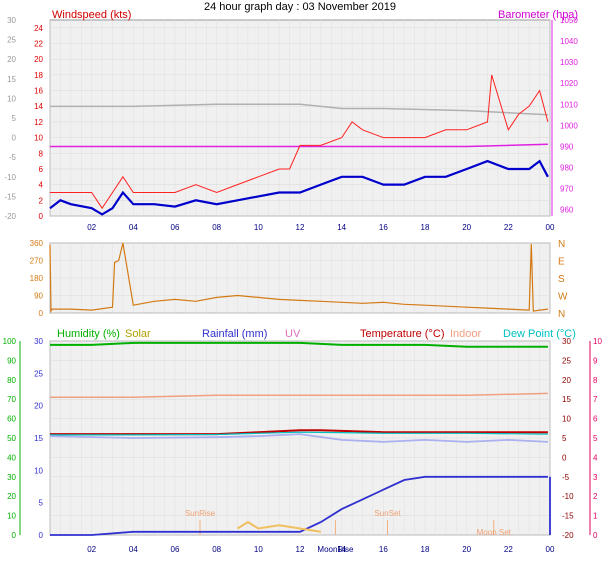  I want to click on uv-tick-label: 7, so click(595, 399).